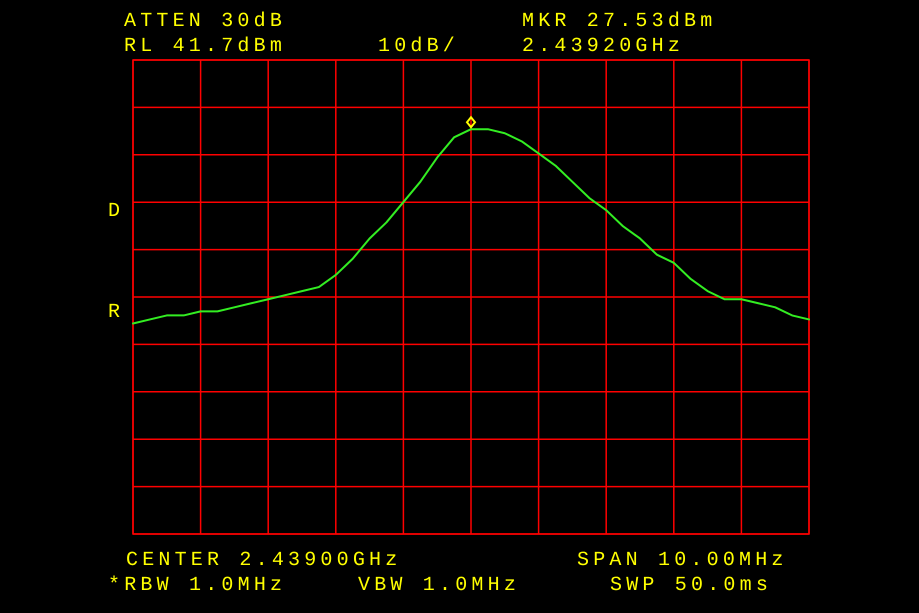 This screenshot has width=919, height=613. What do you see at coordinates (116, 211) in the screenshot?
I see `text: D` at bounding box center [116, 211].